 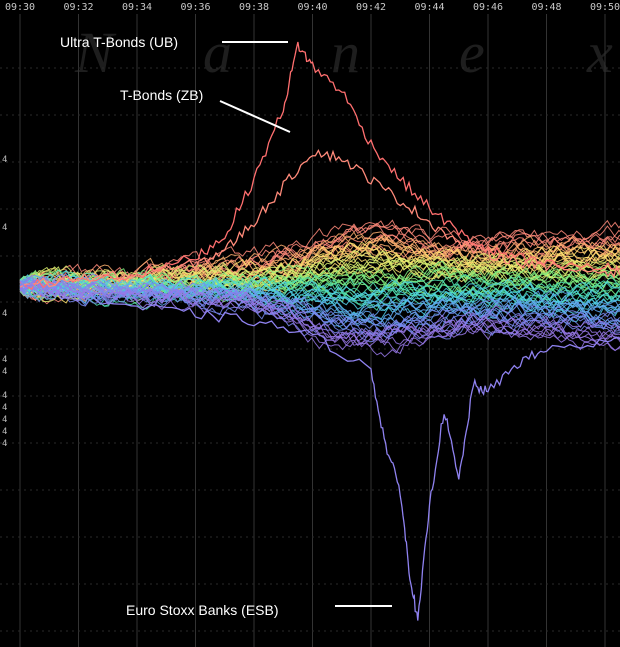 I want to click on watermark-letter: e, so click(x=472, y=52).